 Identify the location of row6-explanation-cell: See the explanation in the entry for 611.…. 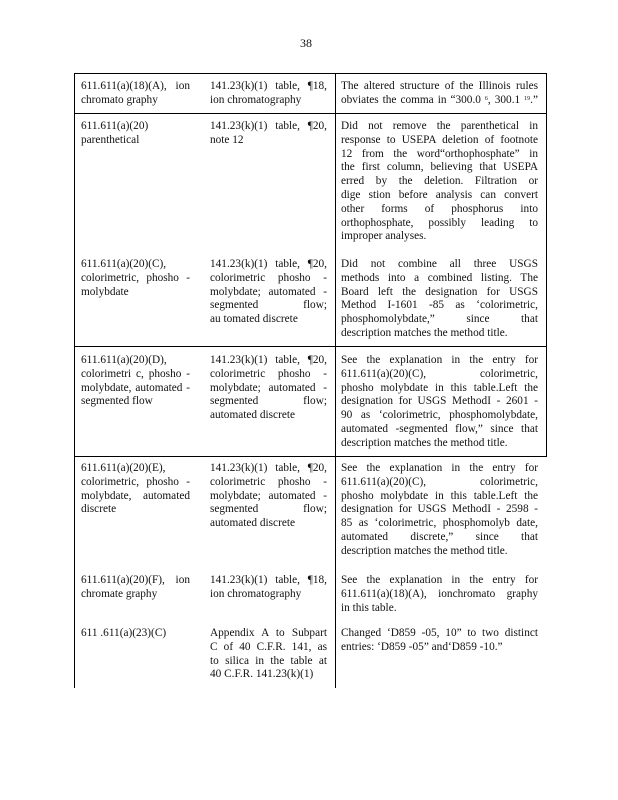
(439, 594).